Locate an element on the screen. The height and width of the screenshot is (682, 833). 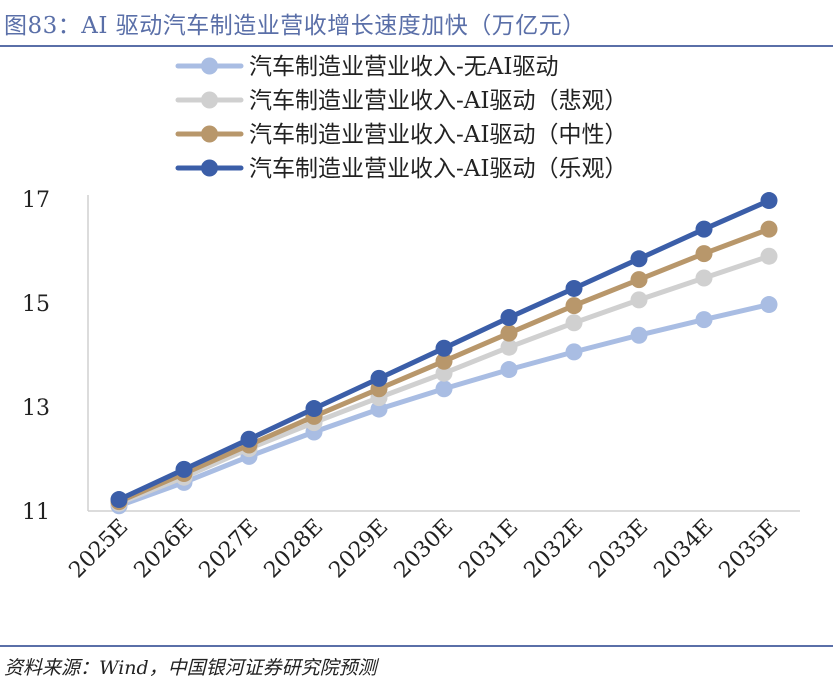
x-tick-label: 2030E is located at coordinates (424, 549).